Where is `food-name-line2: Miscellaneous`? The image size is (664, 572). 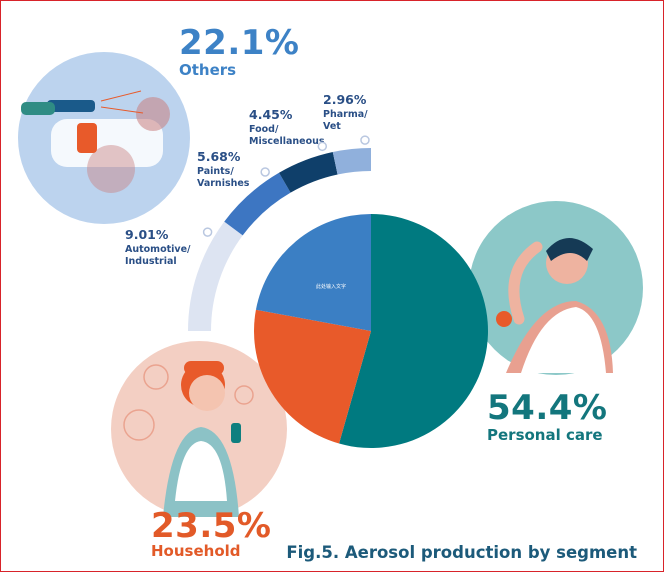
food-name-line2: Miscellaneous is located at coordinates (287, 141).